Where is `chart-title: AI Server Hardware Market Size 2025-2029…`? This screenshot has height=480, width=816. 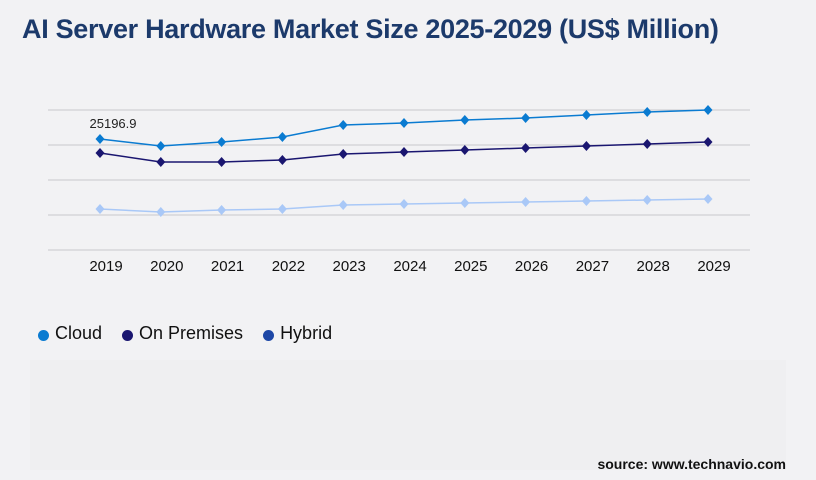
chart-title: AI Server Hardware Market Size 2025-2029… is located at coordinates (370, 29).